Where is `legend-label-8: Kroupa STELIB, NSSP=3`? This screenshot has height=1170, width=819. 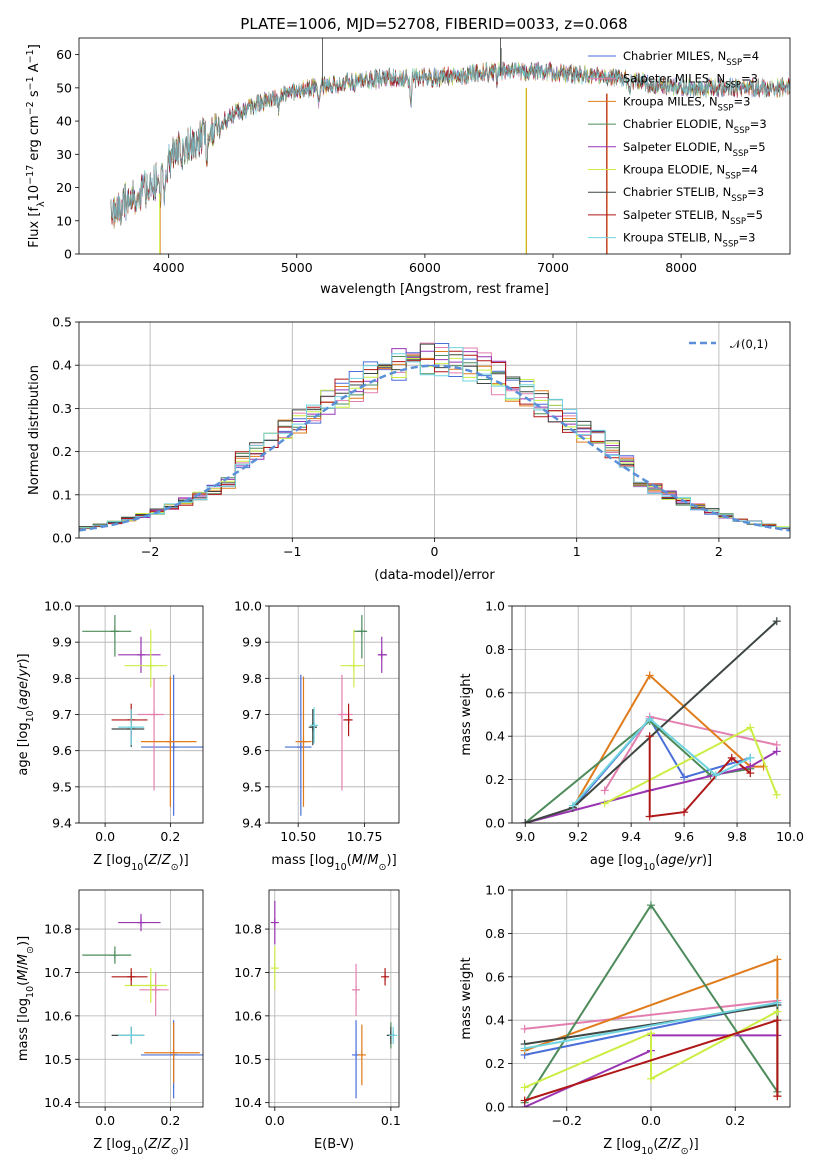
legend-label-8: Kroupa STELIB, NSSP=3 is located at coordinates (689, 240).